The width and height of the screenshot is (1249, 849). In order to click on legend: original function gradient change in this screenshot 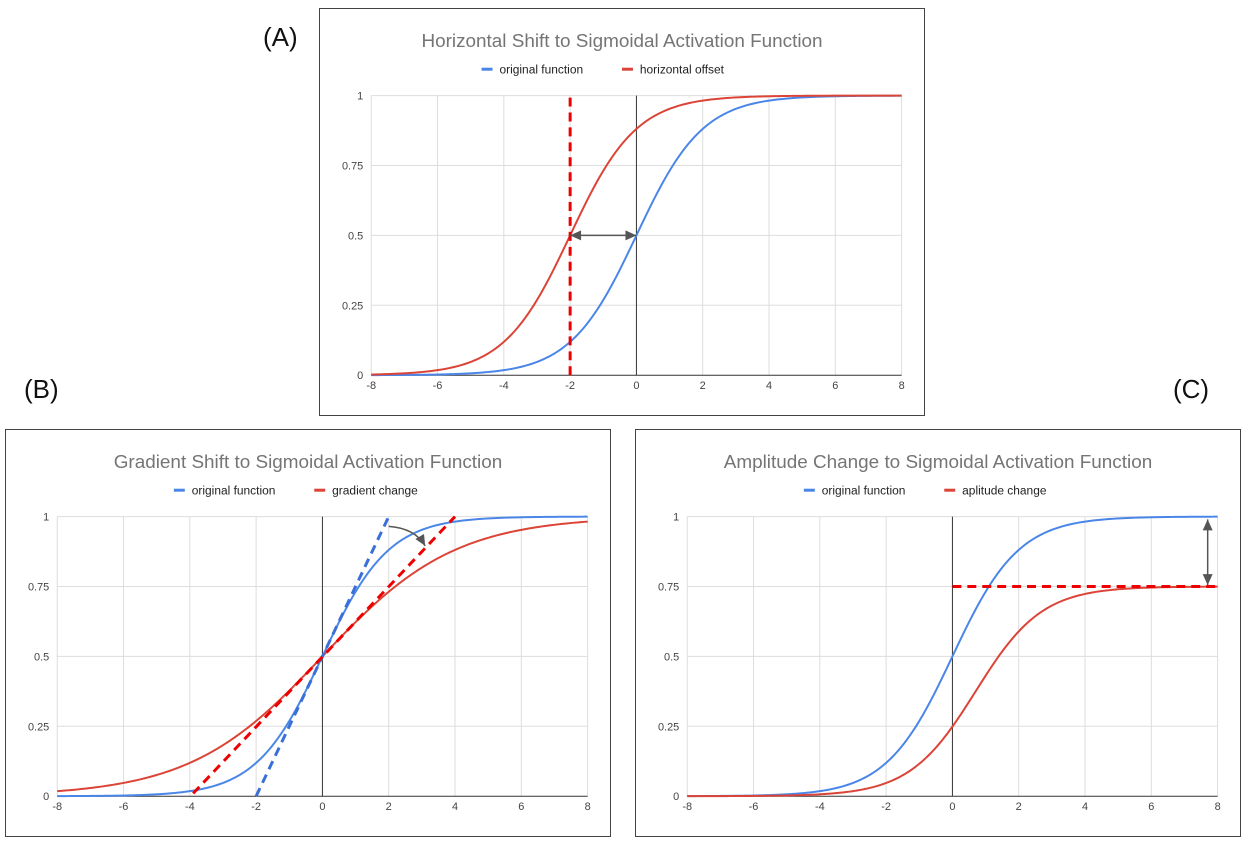, I will do `click(295, 491)`.